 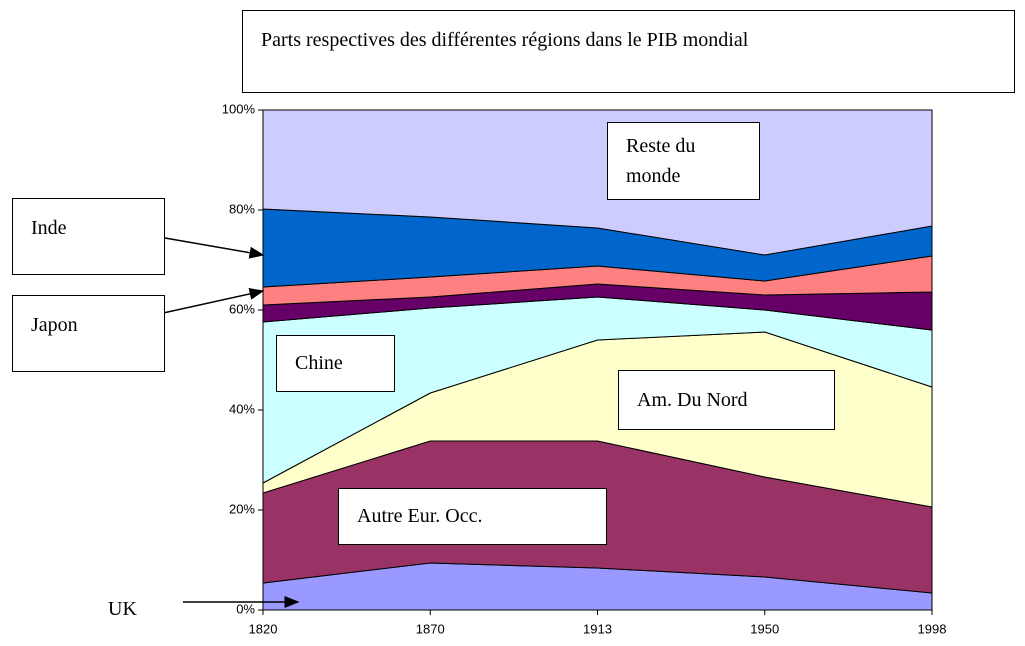 I want to click on x-tick-label: 1998, so click(x=932, y=628).